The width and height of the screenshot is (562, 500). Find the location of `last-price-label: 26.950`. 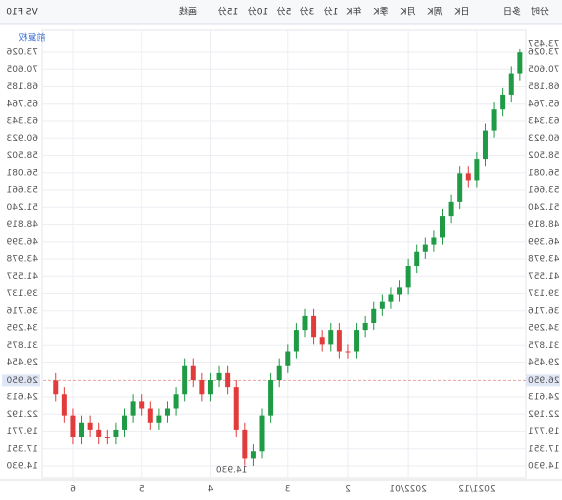

last-price-label: 26.950 is located at coordinates (544, 381).